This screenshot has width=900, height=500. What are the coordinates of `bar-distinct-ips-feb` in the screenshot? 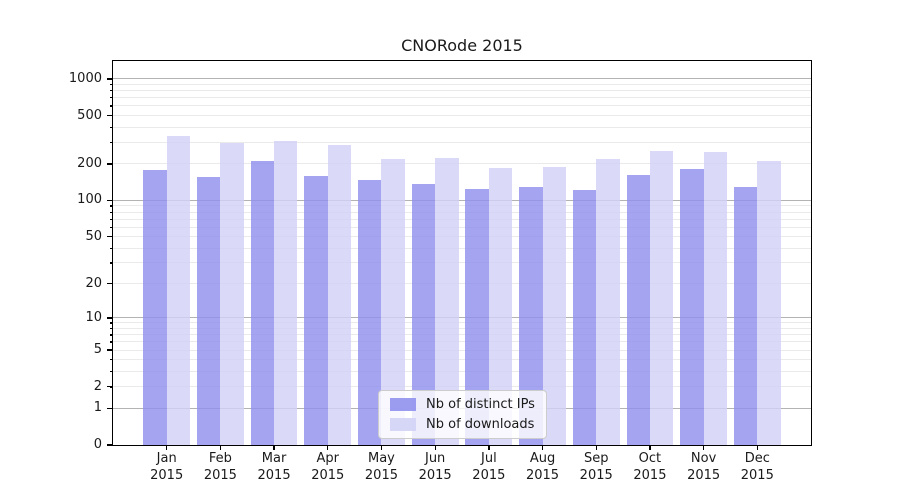 It's located at (208, 311).